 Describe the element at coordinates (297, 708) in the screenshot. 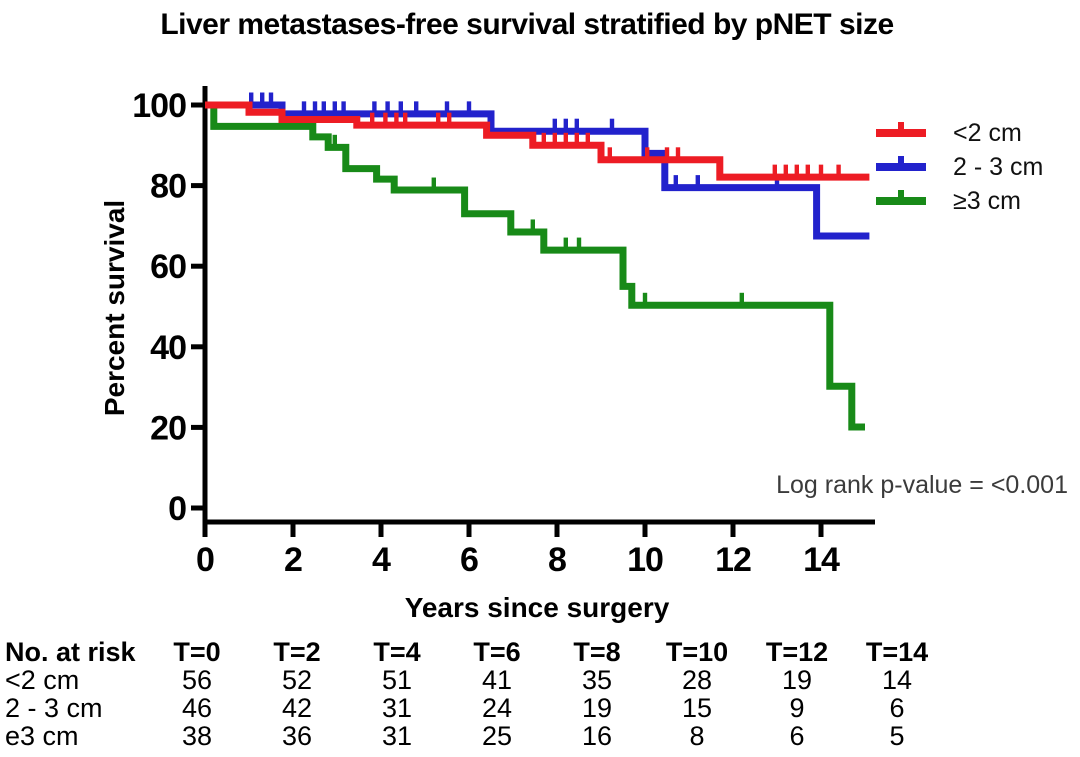

I see `risk-value: 42` at that location.